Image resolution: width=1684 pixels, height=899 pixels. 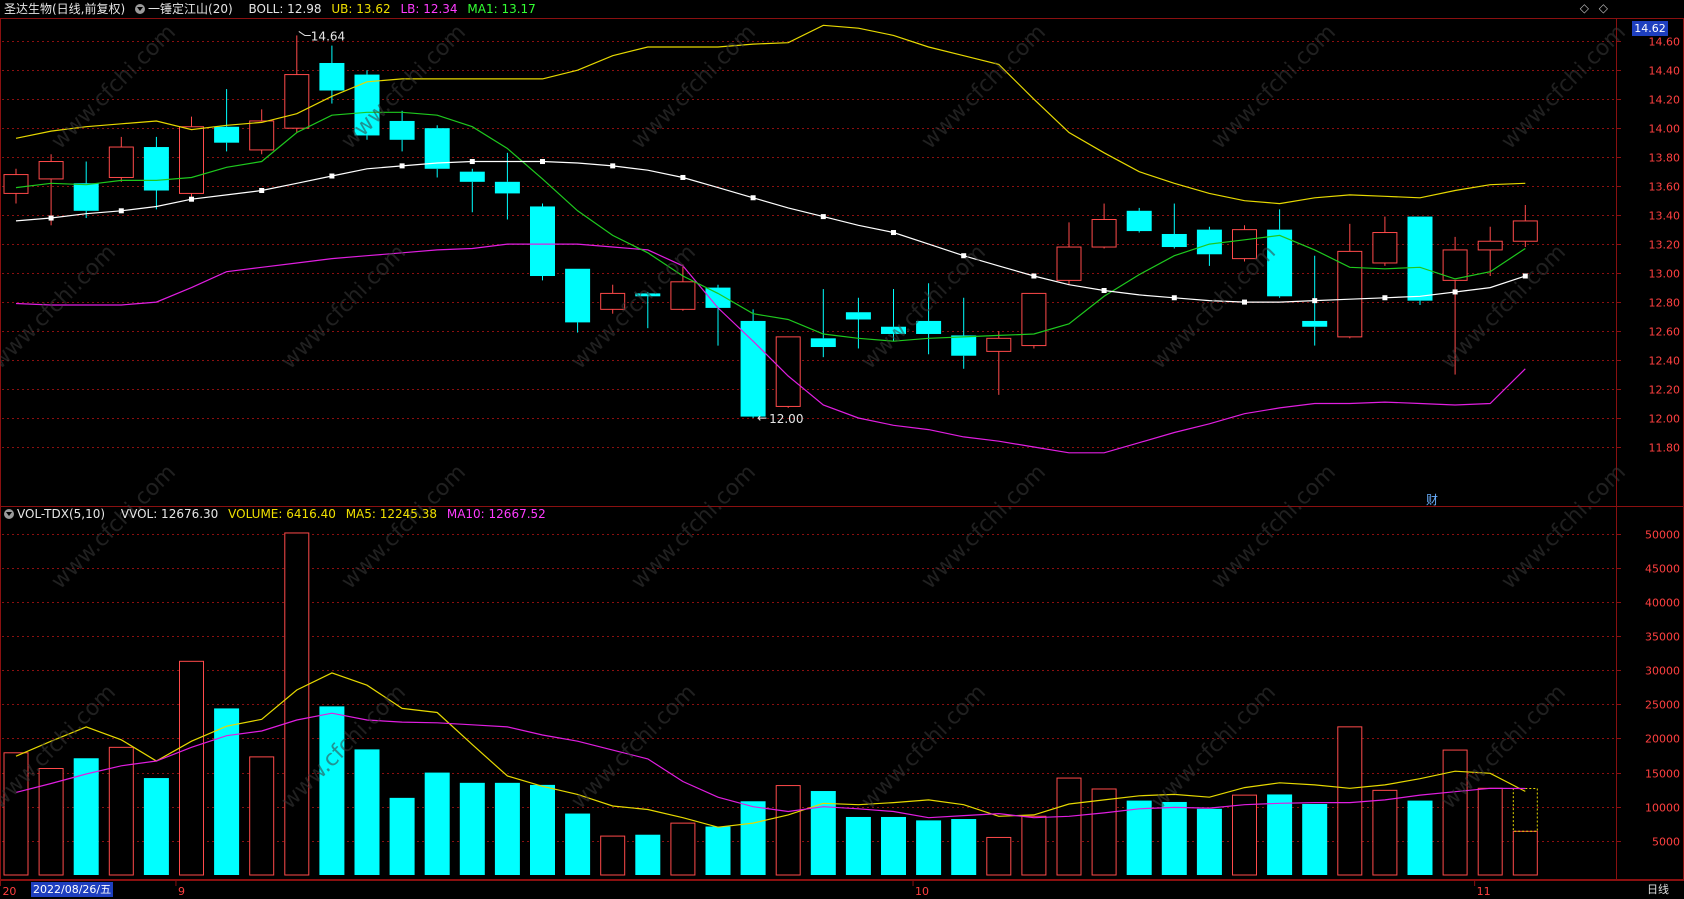 I want to click on volume-indicator-selector: VOL-TDX(5,10), so click(x=57, y=514).